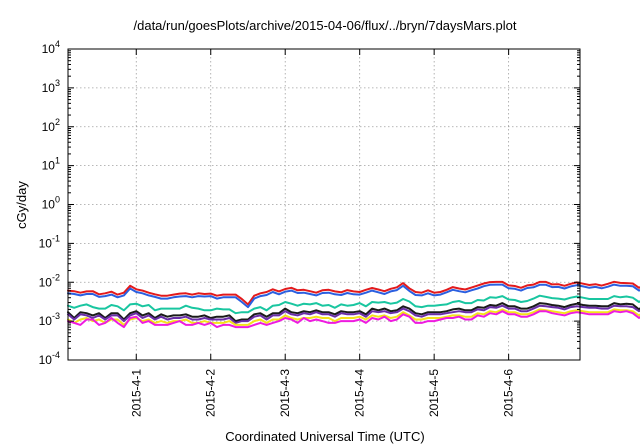 The image size is (640, 448). I want to click on y-tick-label: 10⁴, so click(51, 47).